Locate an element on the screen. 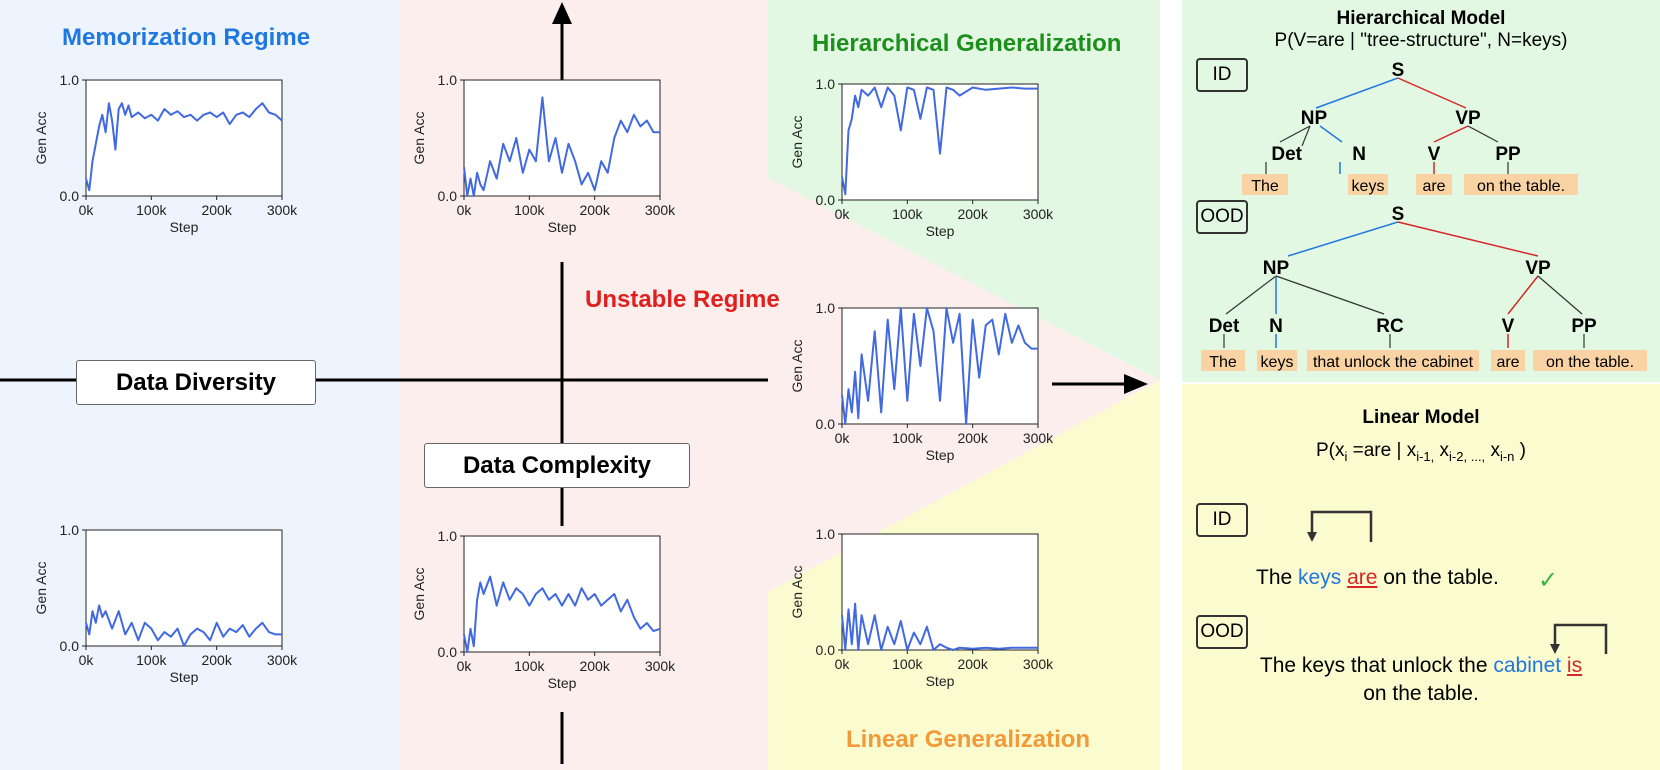 Image resolution: width=1660 pixels, height=770 pixels. id-word-the: The is located at coordinates (1265, 186).